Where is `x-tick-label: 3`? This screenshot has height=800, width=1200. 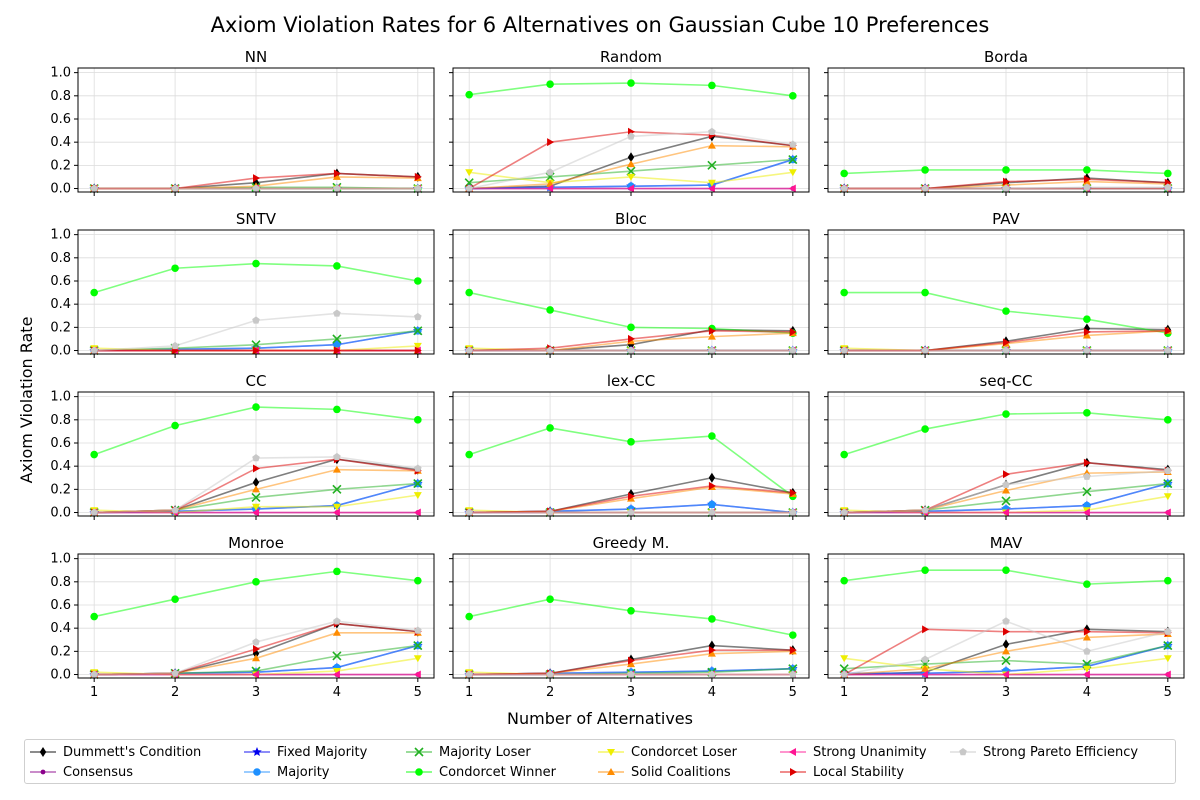 x-tick-label: 3 is located at coordinates (256, 692).